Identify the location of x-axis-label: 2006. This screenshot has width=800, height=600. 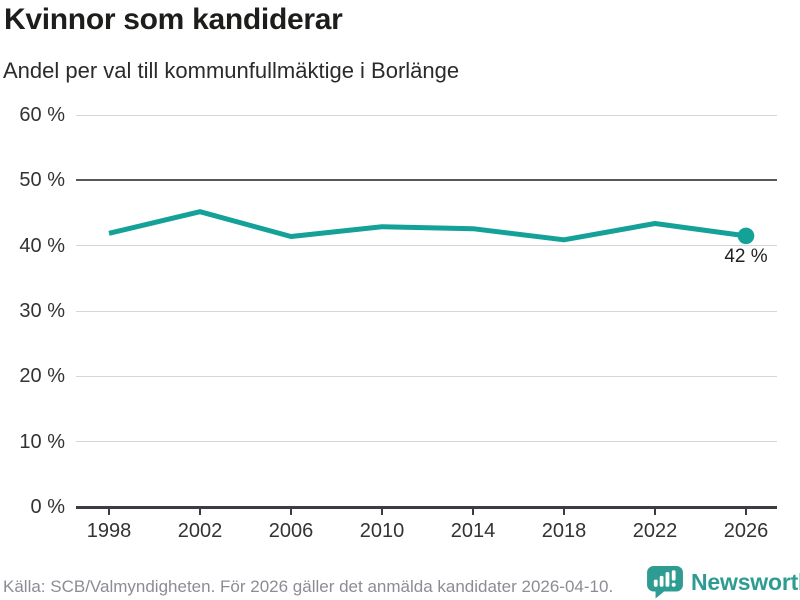
(291, 531).